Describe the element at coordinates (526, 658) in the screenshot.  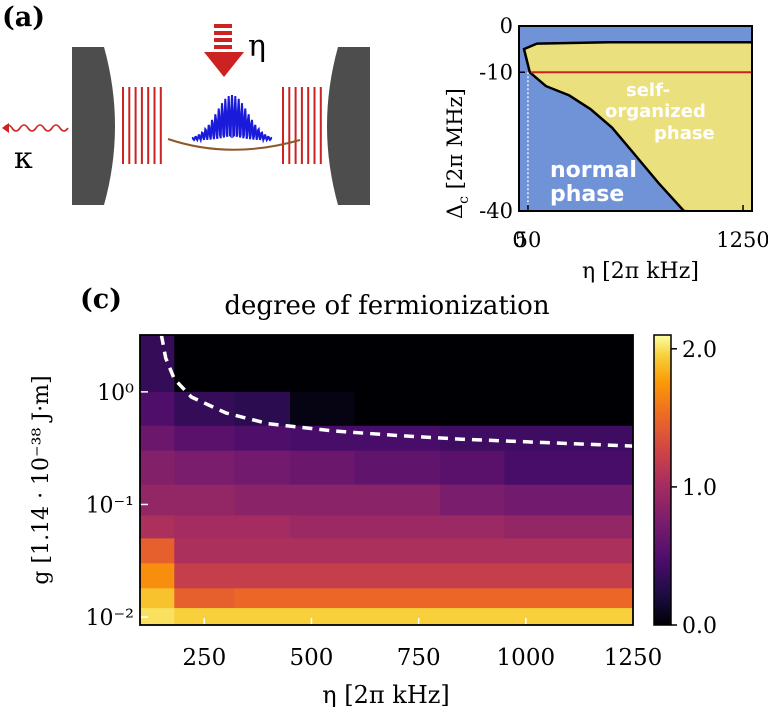
I see `x-tick-label: 1000` at that location.